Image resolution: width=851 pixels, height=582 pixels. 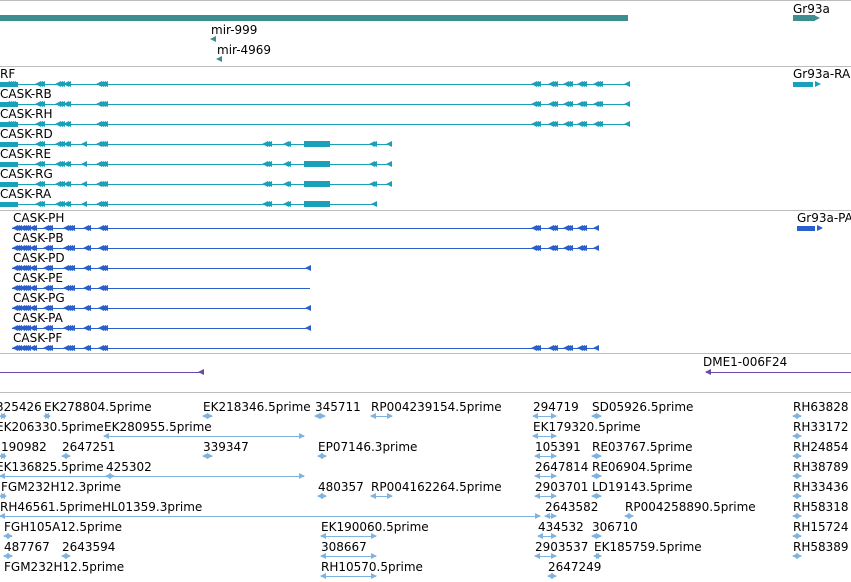 What do you see at coordinates (26, 114) in the screenshot?
I see `transcript-label: CASK-RH` at bounding box center [26, 114].